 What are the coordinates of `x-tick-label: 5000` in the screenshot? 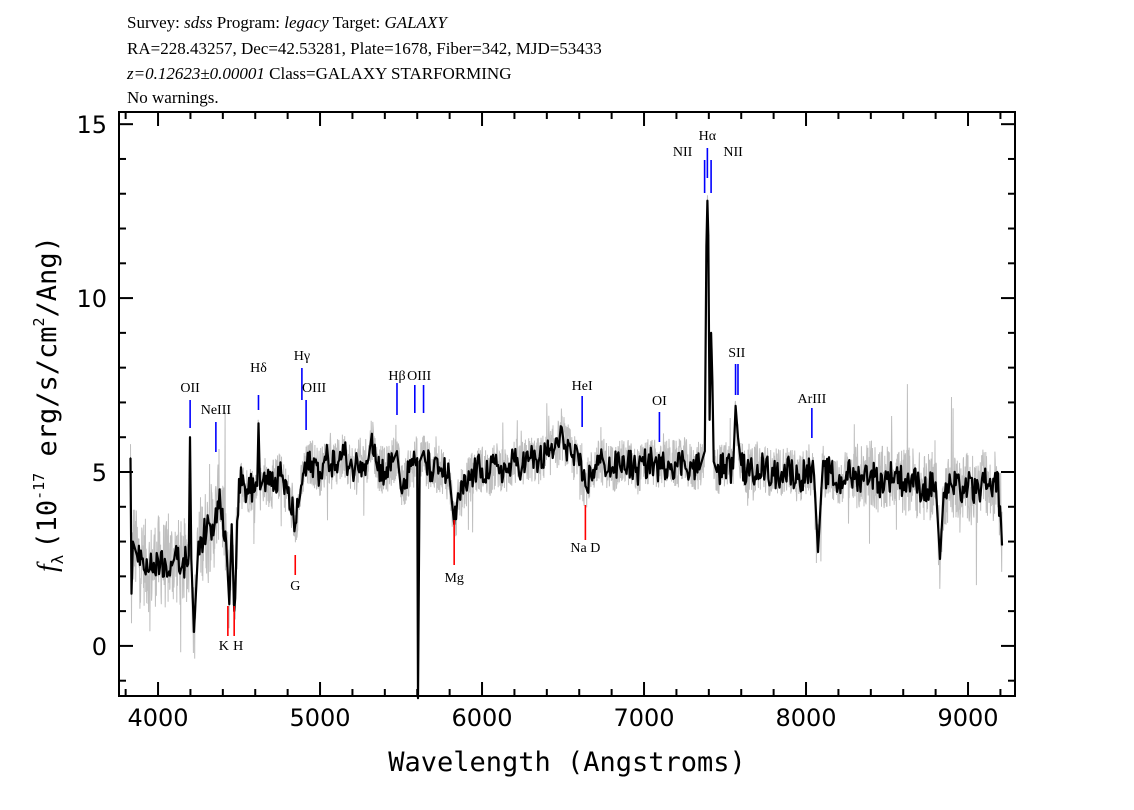 It's located at (319, 718).